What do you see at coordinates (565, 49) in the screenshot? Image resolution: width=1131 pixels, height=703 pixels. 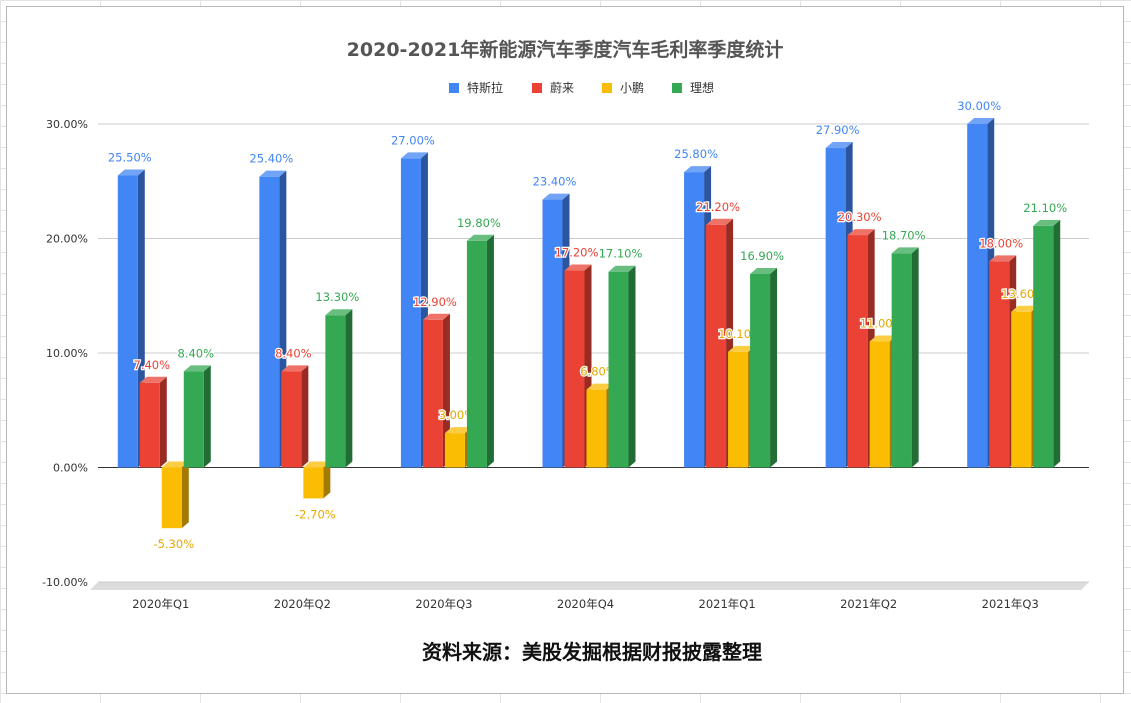 I see `chart-title: 2020-2021年新能源汽车季度汽车毛利率季度统计` at bounding box center [565, 49].